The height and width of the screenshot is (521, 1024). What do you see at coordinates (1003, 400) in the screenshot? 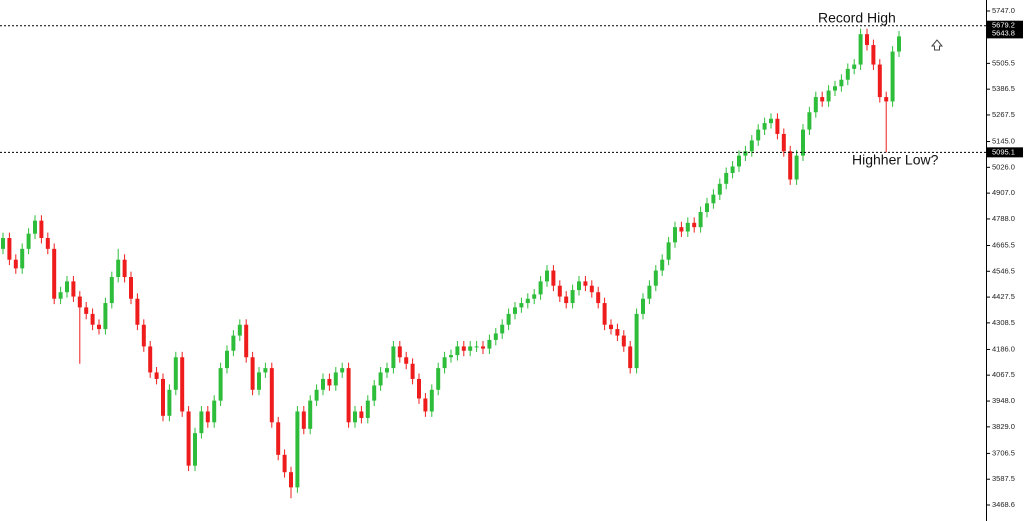
I see `y-tick-label: 3948.0` at bounding box center [1003, 400].